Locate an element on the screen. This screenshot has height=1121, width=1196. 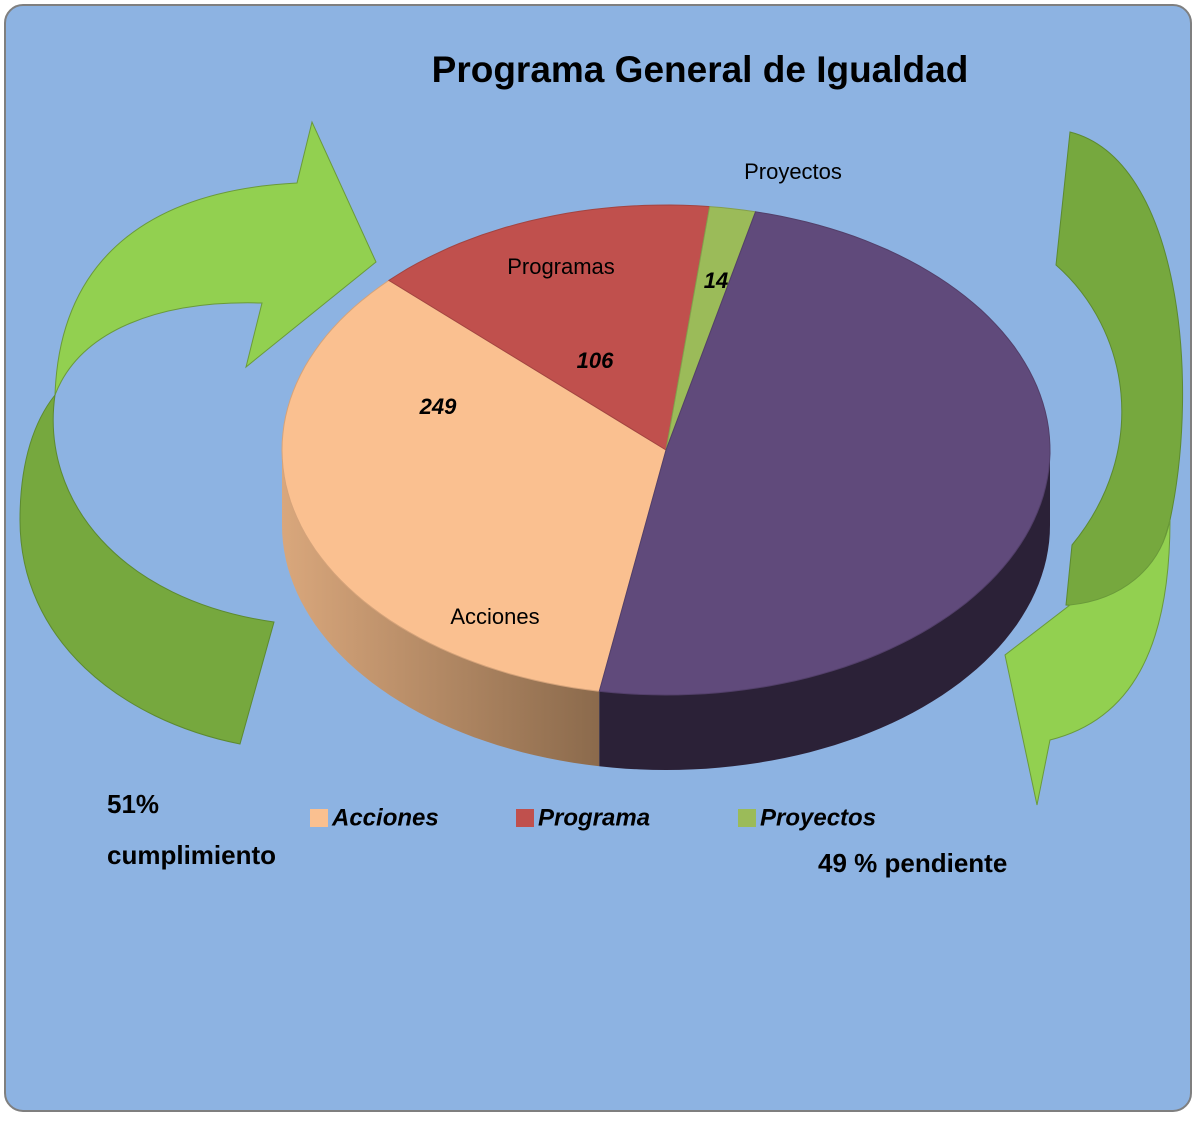
slice-label: Programas is located at coordinates (561, 266).